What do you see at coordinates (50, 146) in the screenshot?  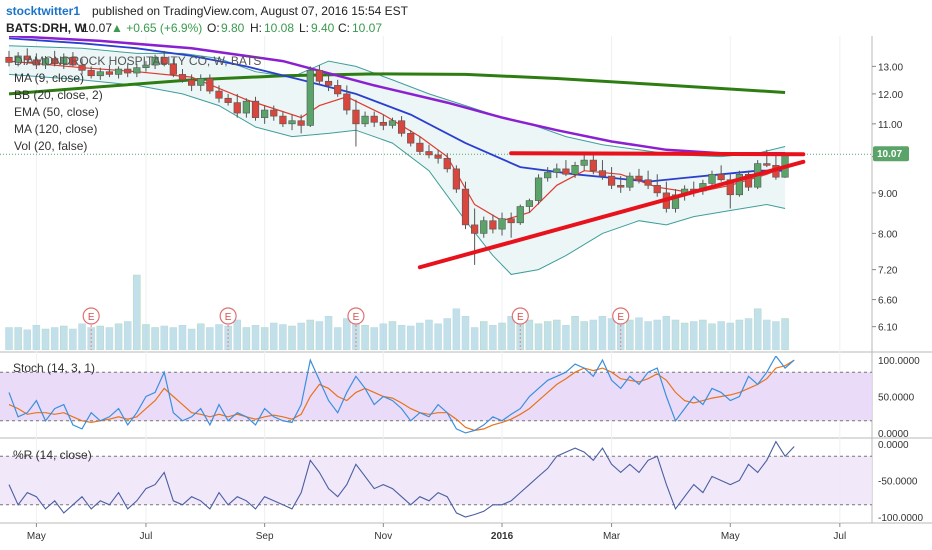 I see `legend-vol: Vol (20, false)` at bounding box center [50, 146].